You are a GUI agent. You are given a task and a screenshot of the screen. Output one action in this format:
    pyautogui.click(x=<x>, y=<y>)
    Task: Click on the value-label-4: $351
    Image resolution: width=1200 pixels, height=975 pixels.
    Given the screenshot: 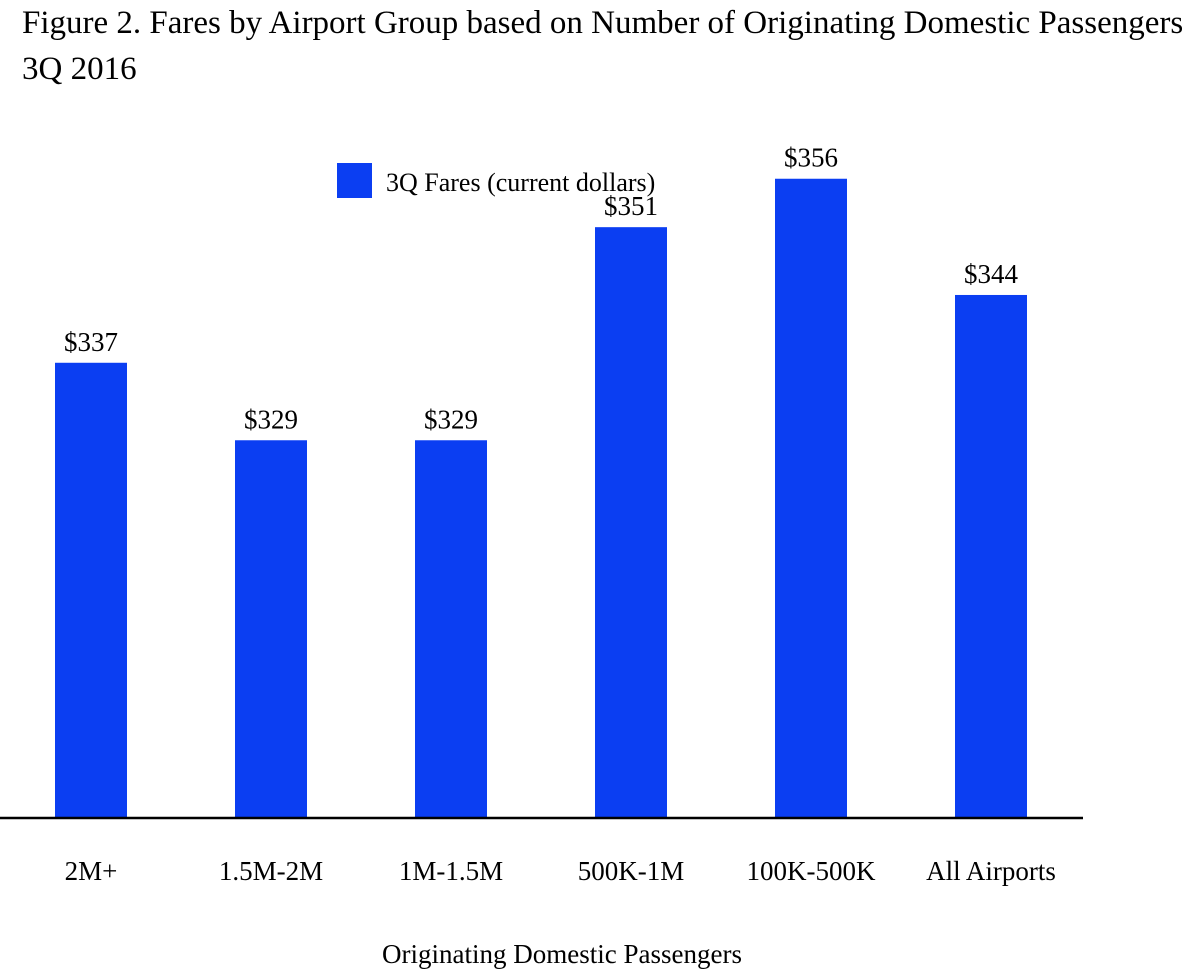 What is the action you would take?
    pyautogui.click(x=631, y=206)
    